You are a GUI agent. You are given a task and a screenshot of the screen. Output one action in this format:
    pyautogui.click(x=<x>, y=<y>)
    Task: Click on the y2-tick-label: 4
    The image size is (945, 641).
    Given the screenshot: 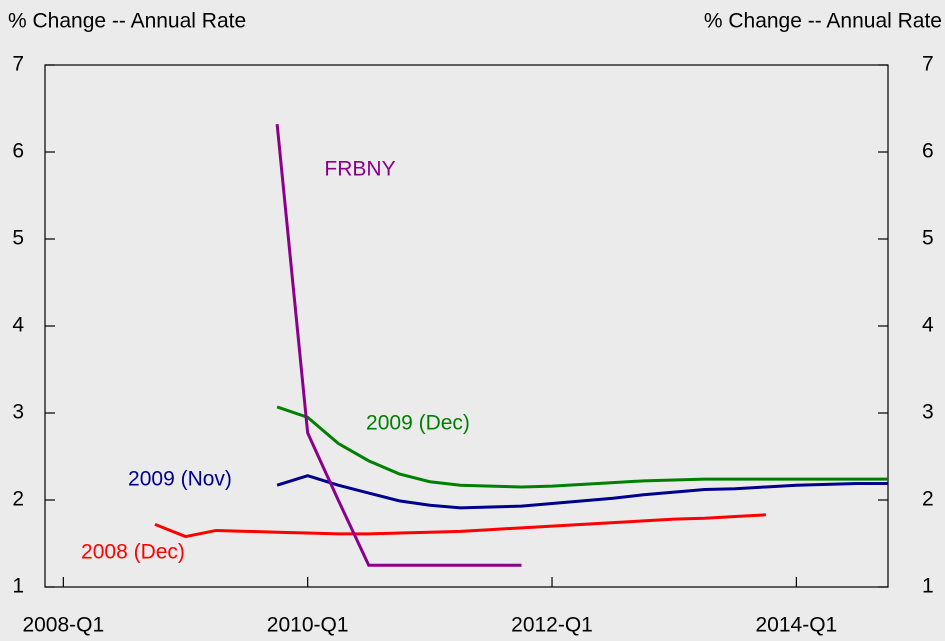 What is the action you would take?
    pyautogui.click(x=928, y=325)
    